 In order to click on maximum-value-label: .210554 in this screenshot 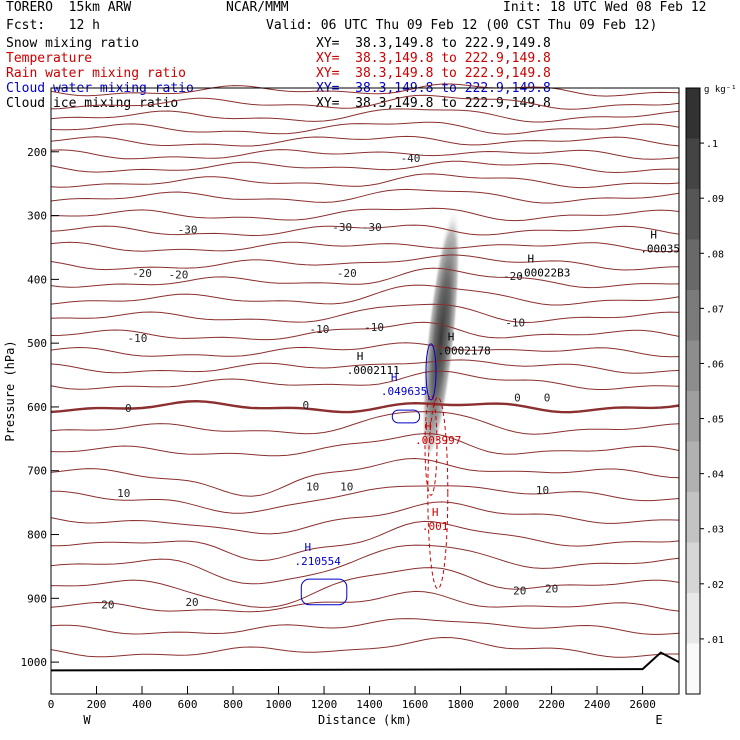, I will do `click(317, 561)`.